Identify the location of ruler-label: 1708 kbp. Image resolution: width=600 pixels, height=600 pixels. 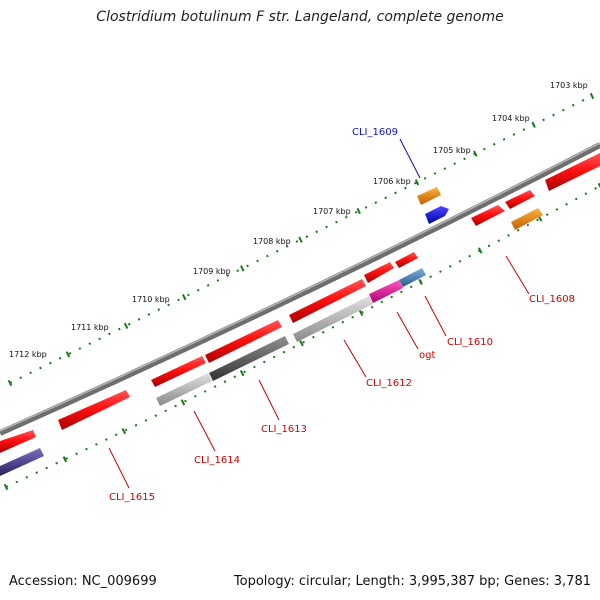
(272, 241).